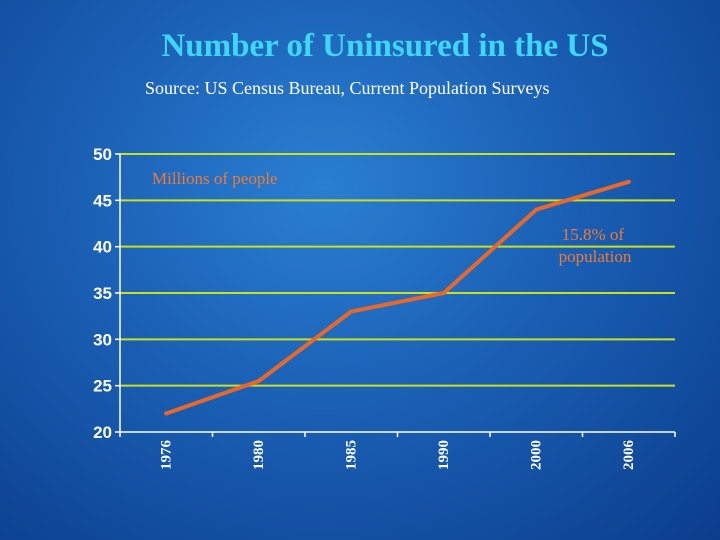 Image resolution: width=720 pixels, height=540 pixels. What do you see at coordinates (595, 245) in the screenshot?
I see `annotation-population-share: 15.8% of population` at bounding box center [595, 245].